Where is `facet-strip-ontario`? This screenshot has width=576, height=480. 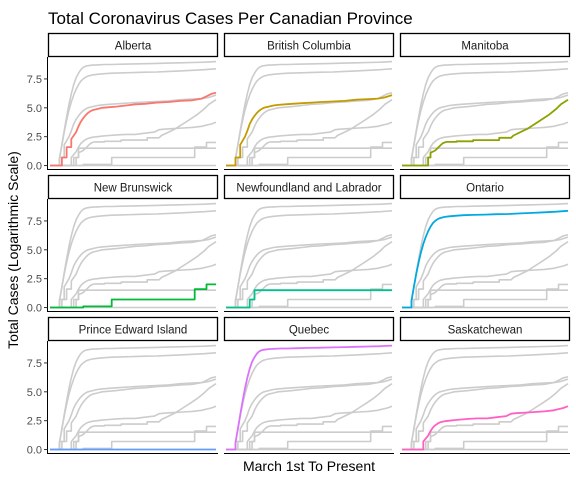
facet-strip-ontario is located at coordinates (485, 187).